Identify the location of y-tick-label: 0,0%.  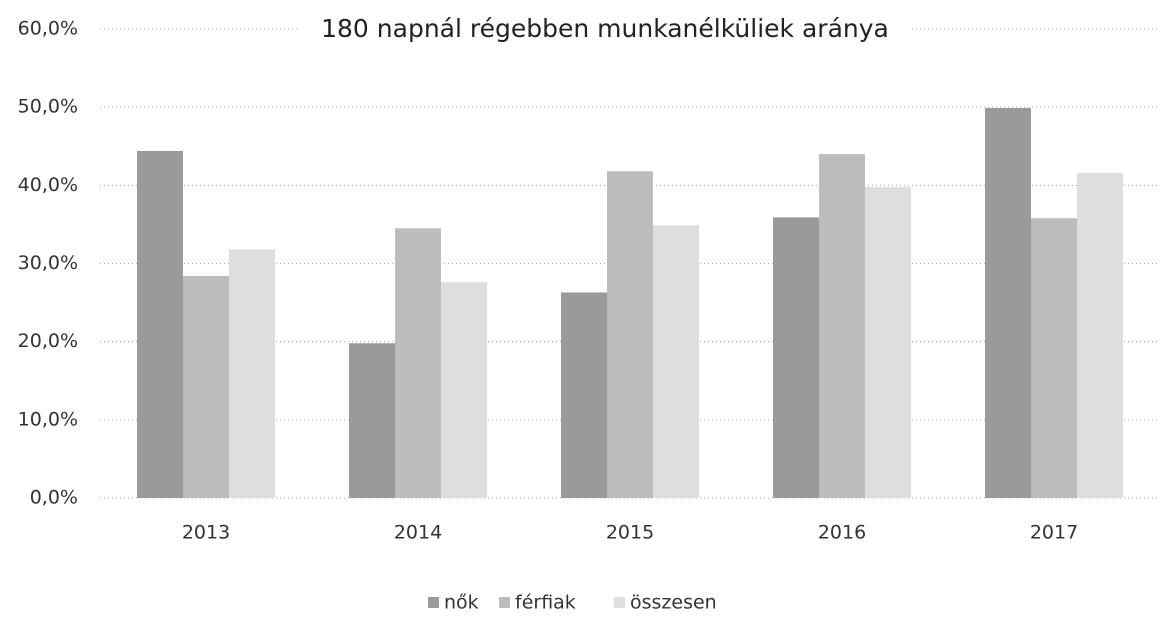
(54, 498).